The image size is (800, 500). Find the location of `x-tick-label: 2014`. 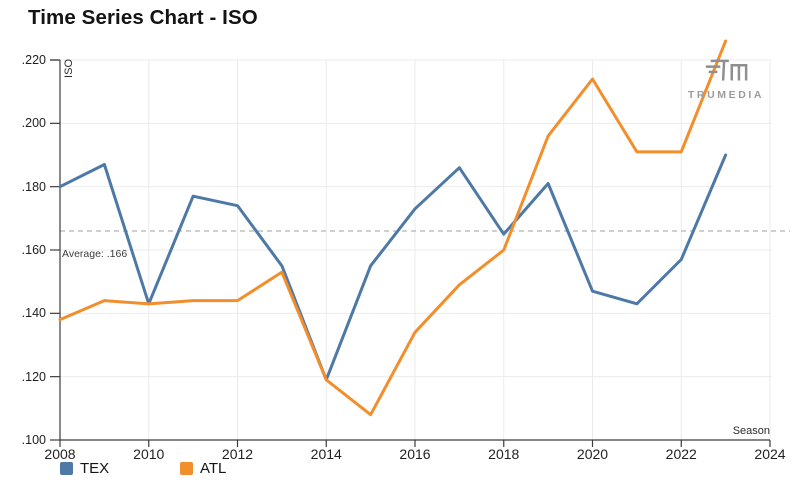

x-tick-label: 2014 is located at coordinates (326, 454).